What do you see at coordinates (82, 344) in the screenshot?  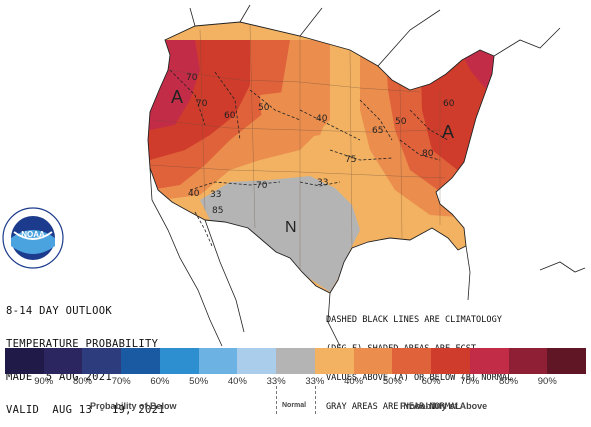 I see `outlook-subtitle: TEMPERATURE PROBABILITY` at bounding box center [82, 344].